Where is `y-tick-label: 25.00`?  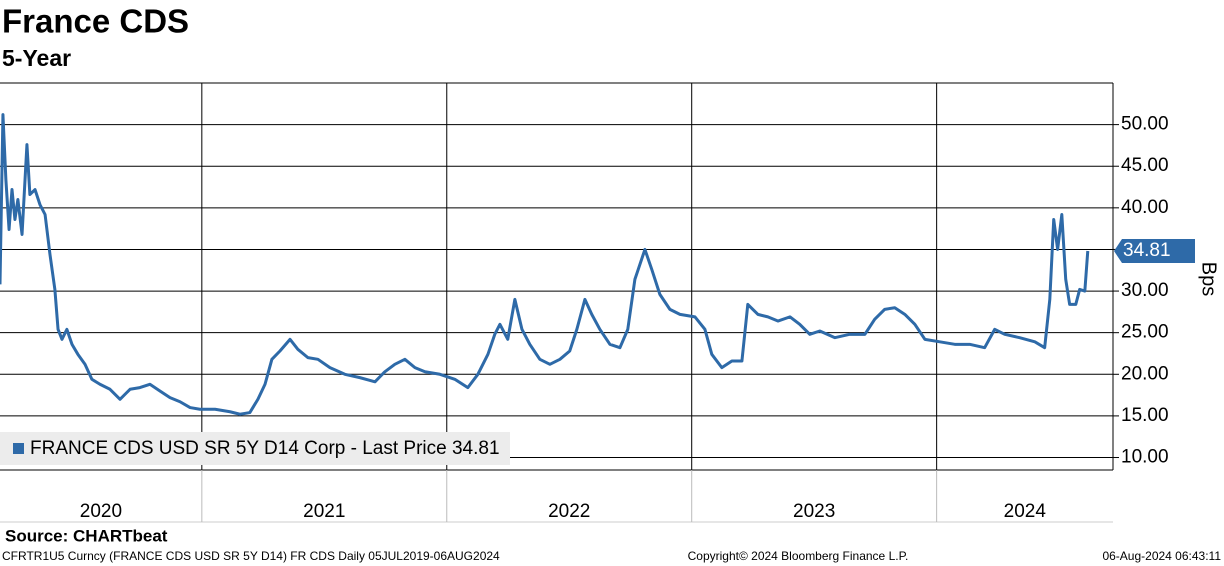 y-tick-label: 25.00 is located at coordinates (1145, 332).